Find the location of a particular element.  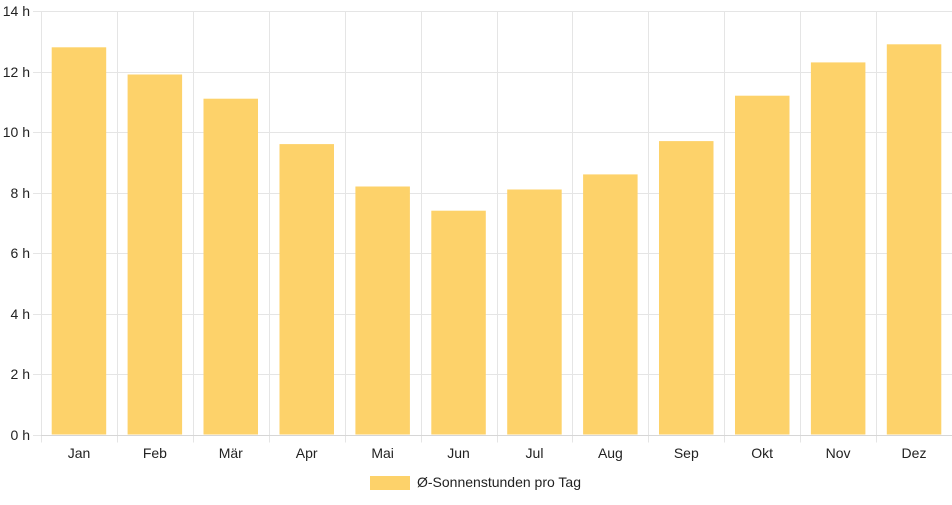

bar-jan is located at coordinates (79, 241).